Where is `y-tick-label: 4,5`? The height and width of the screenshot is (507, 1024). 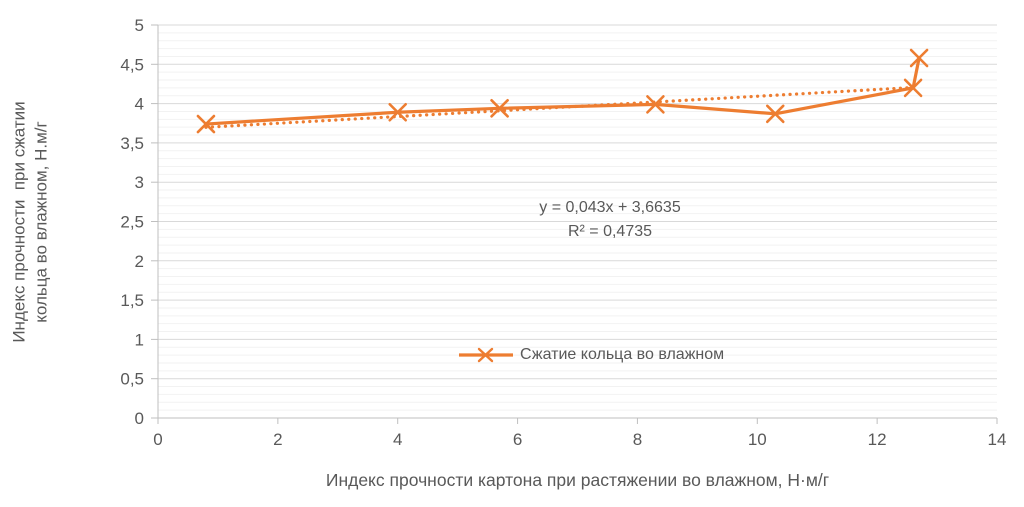 y-tick-label: 4,5 is located at coordinates (132, 64).